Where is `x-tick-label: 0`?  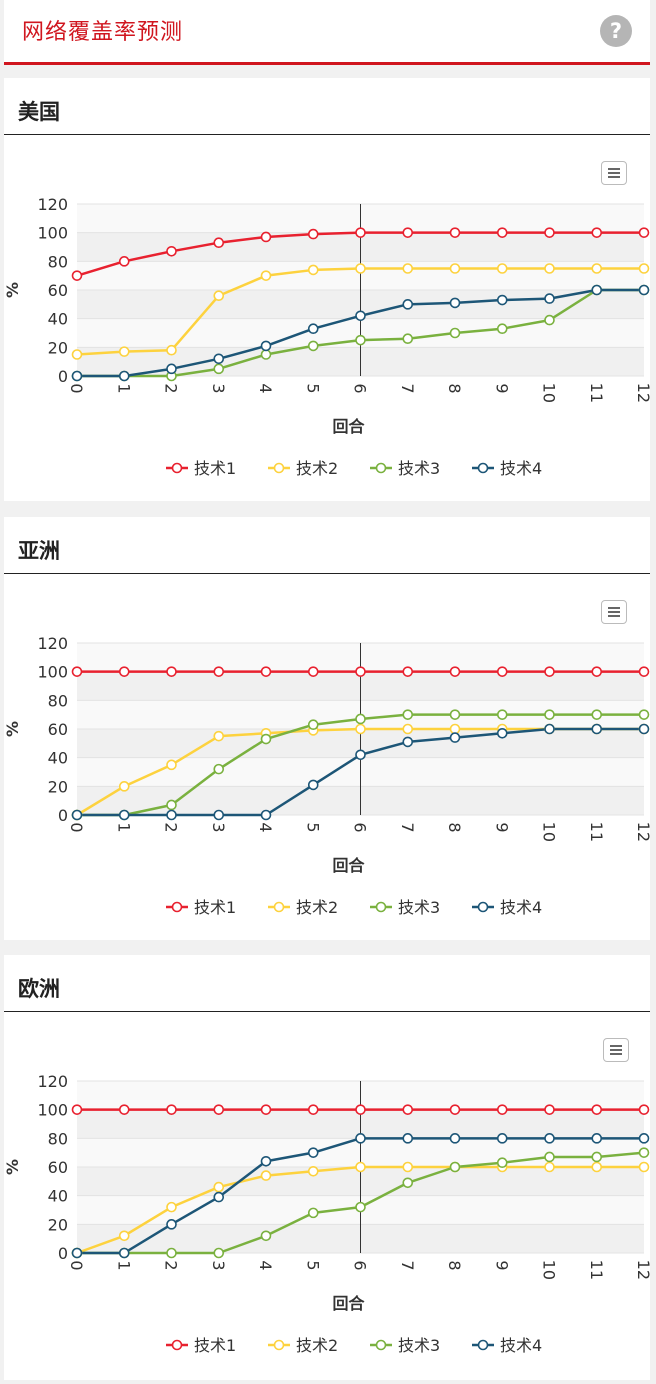 x-tick-label: 0 is located at coordinates (76, 1265).